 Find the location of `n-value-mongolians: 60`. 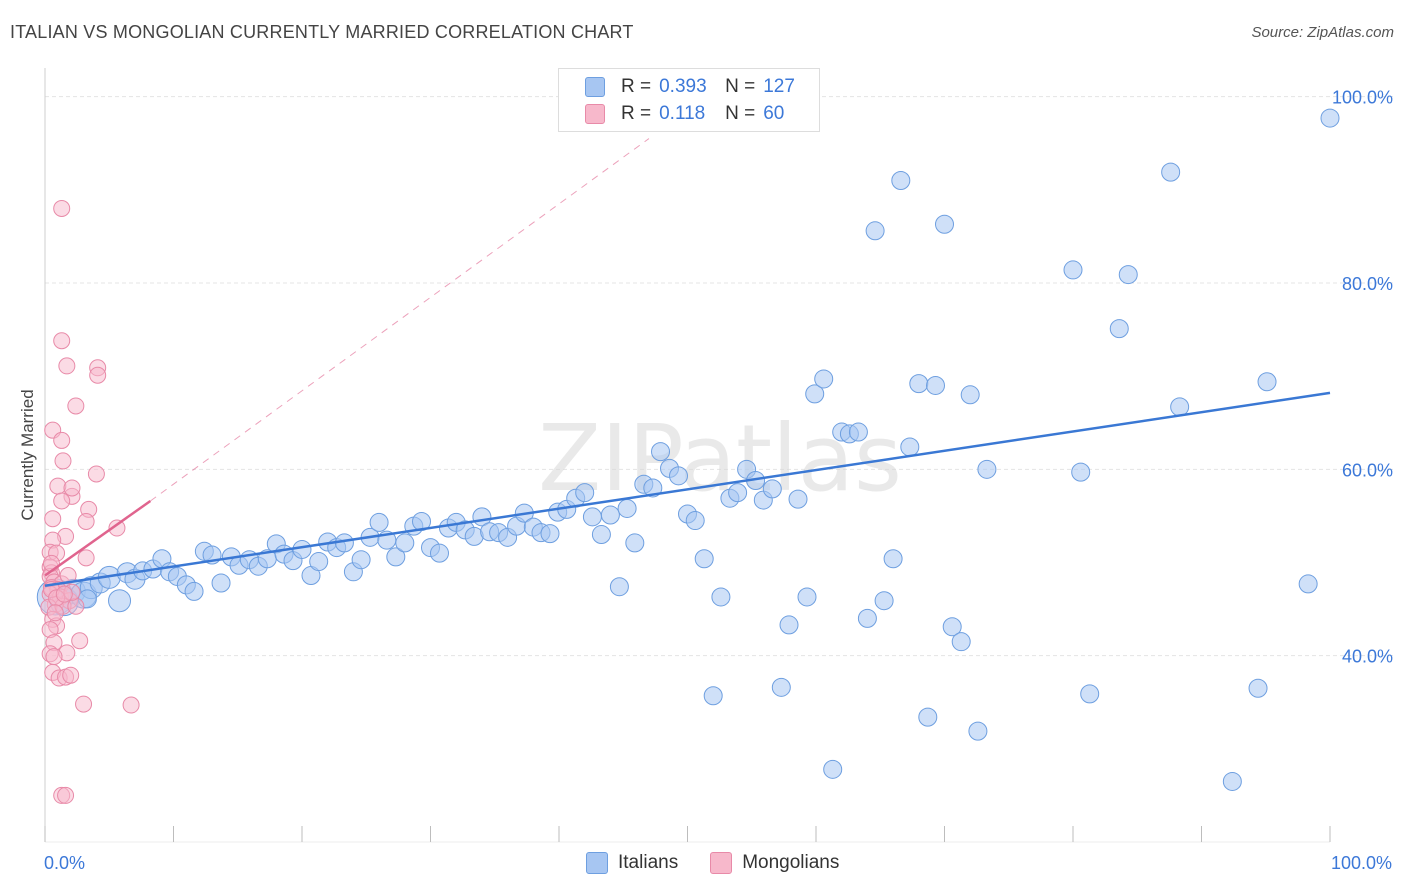

n-value-mongolians: 60 is located at coordinates (774, 113).